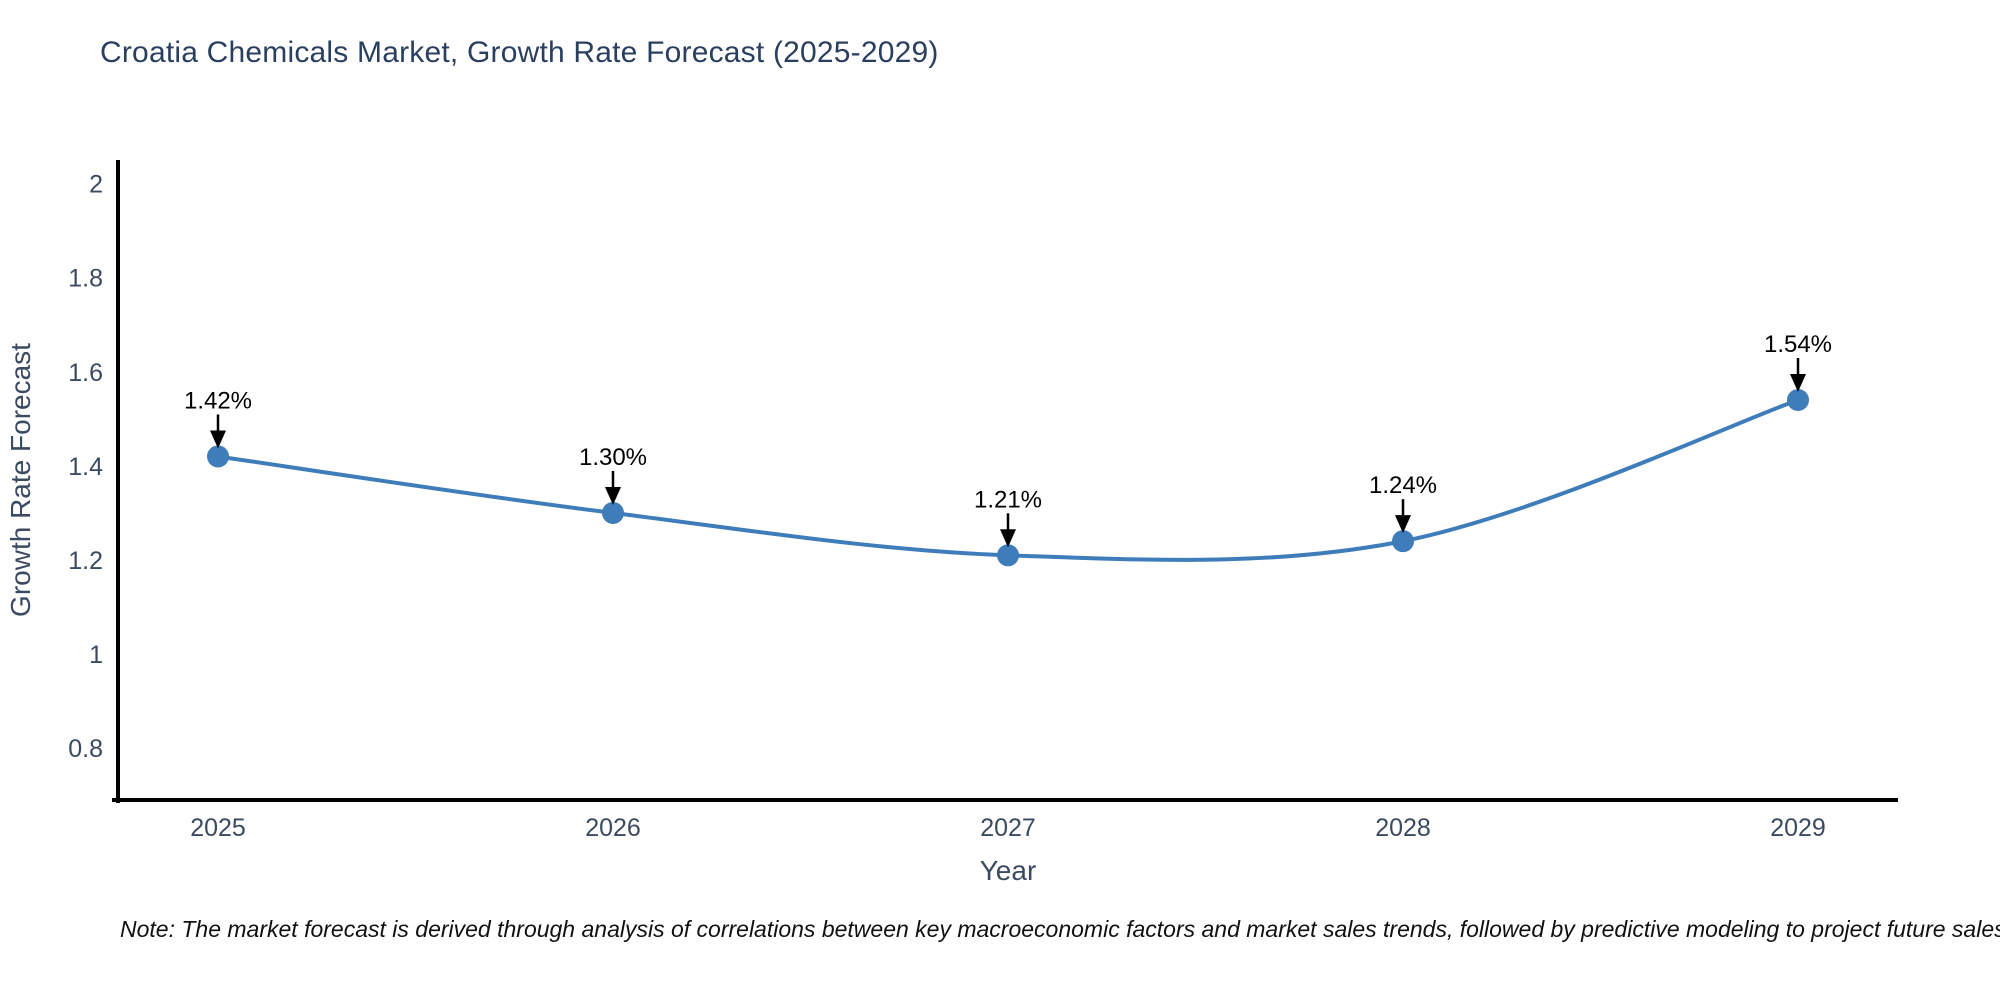  I want to click on x-tick-label-2029: 2029, so click(1798, 828).